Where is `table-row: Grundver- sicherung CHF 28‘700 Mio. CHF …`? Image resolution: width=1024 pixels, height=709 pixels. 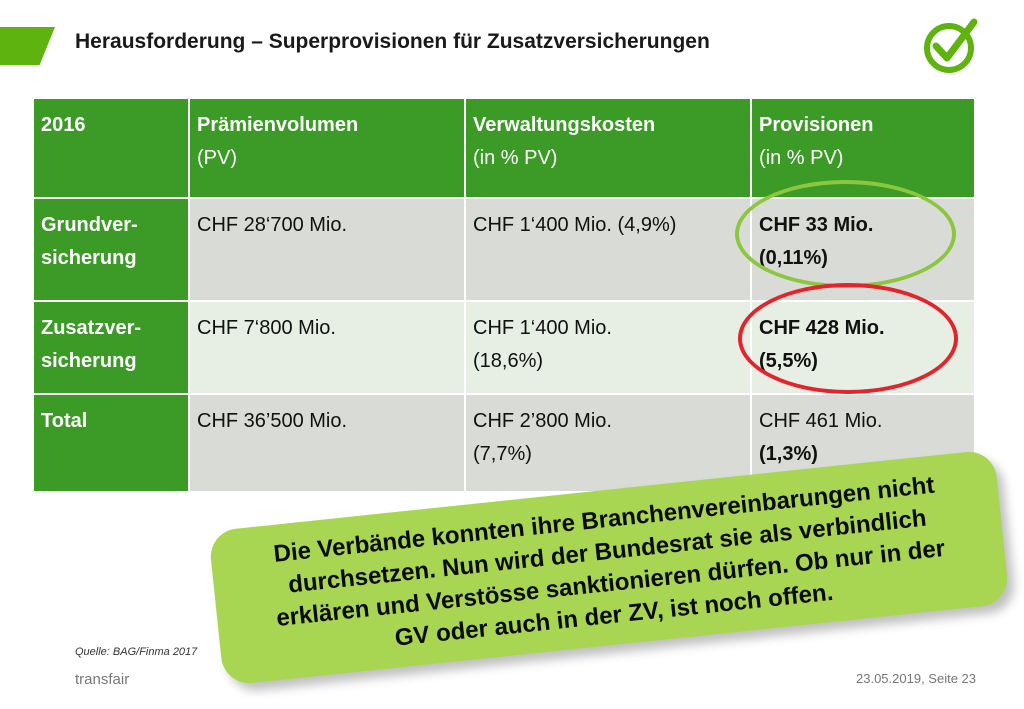
table-row: Grundver- sicherung CHF 28‘700 Mio. CHF … is located at coordinates (504, 249).